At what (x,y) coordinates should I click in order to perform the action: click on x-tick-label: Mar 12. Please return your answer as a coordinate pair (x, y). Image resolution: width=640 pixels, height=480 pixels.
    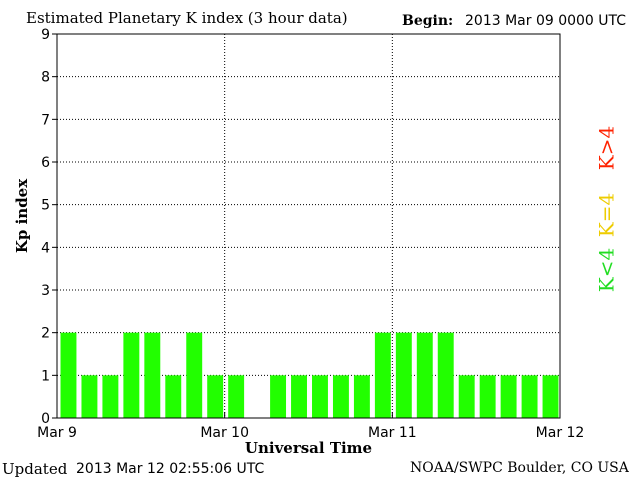
    Looking at the image, I should click on (560, 433).